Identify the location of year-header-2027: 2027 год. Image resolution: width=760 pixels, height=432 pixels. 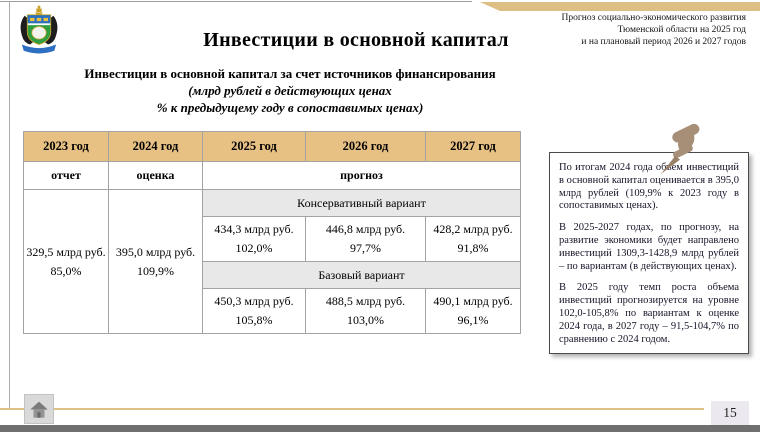
(473, 146).